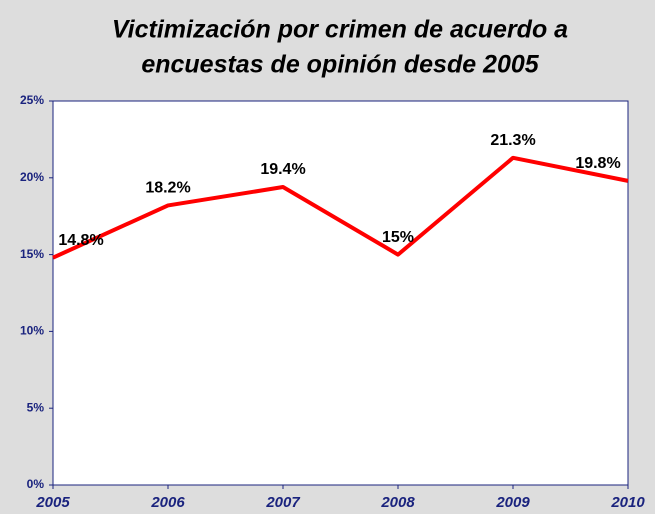 This screenshot has height=514, width=655. What do you see at coordinates (398, 237) in the screenshot?
I see `data-label: 15%` at bounding box center [398, 237].